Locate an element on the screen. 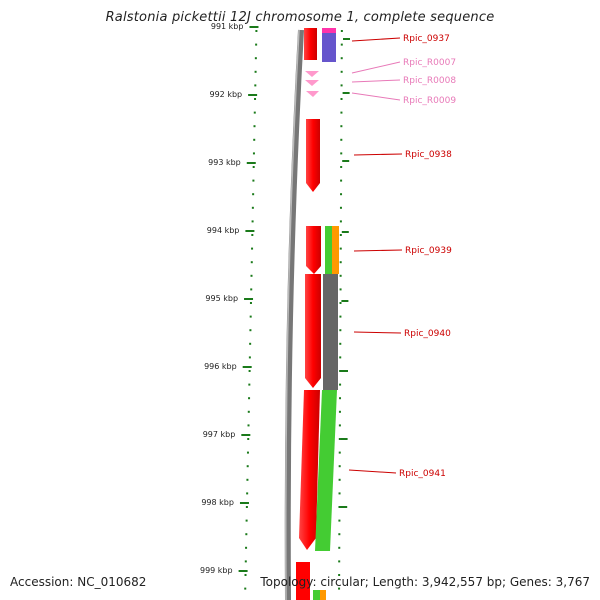  ruler-tick-label: 993 kbp is located at coordinates (224, 162).